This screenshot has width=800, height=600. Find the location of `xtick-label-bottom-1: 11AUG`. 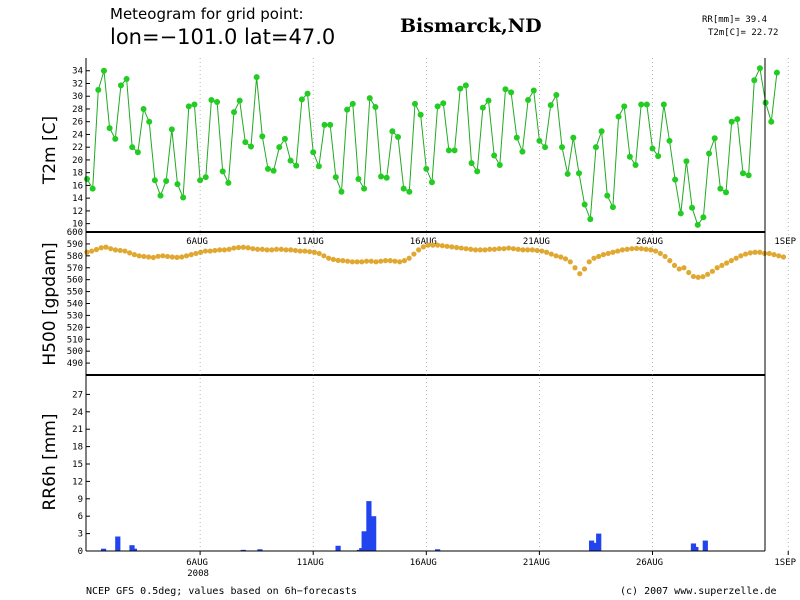

xtick-label-bottom-1: 11AUG is located at coordinates (310, 563).